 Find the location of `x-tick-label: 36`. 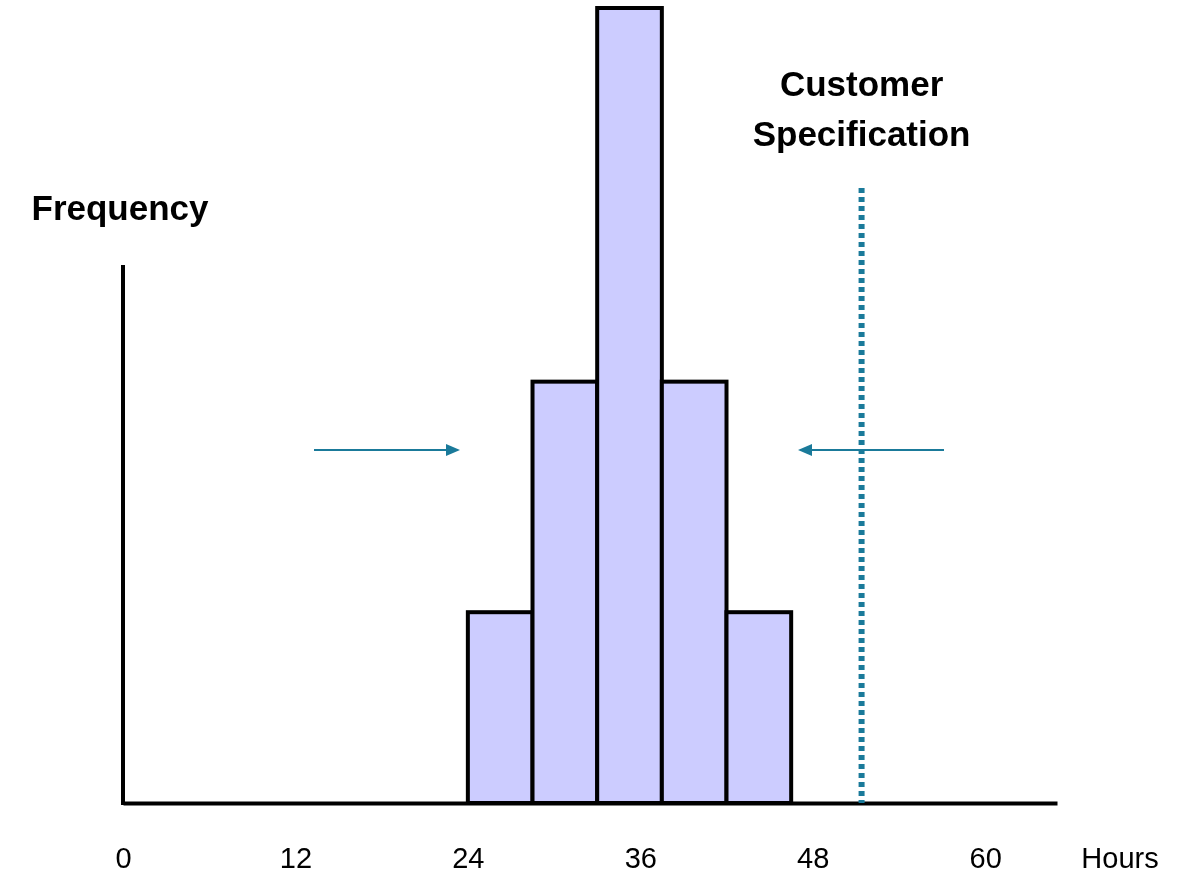

x-tick-label: 36 is located at coordinates (640, 858).